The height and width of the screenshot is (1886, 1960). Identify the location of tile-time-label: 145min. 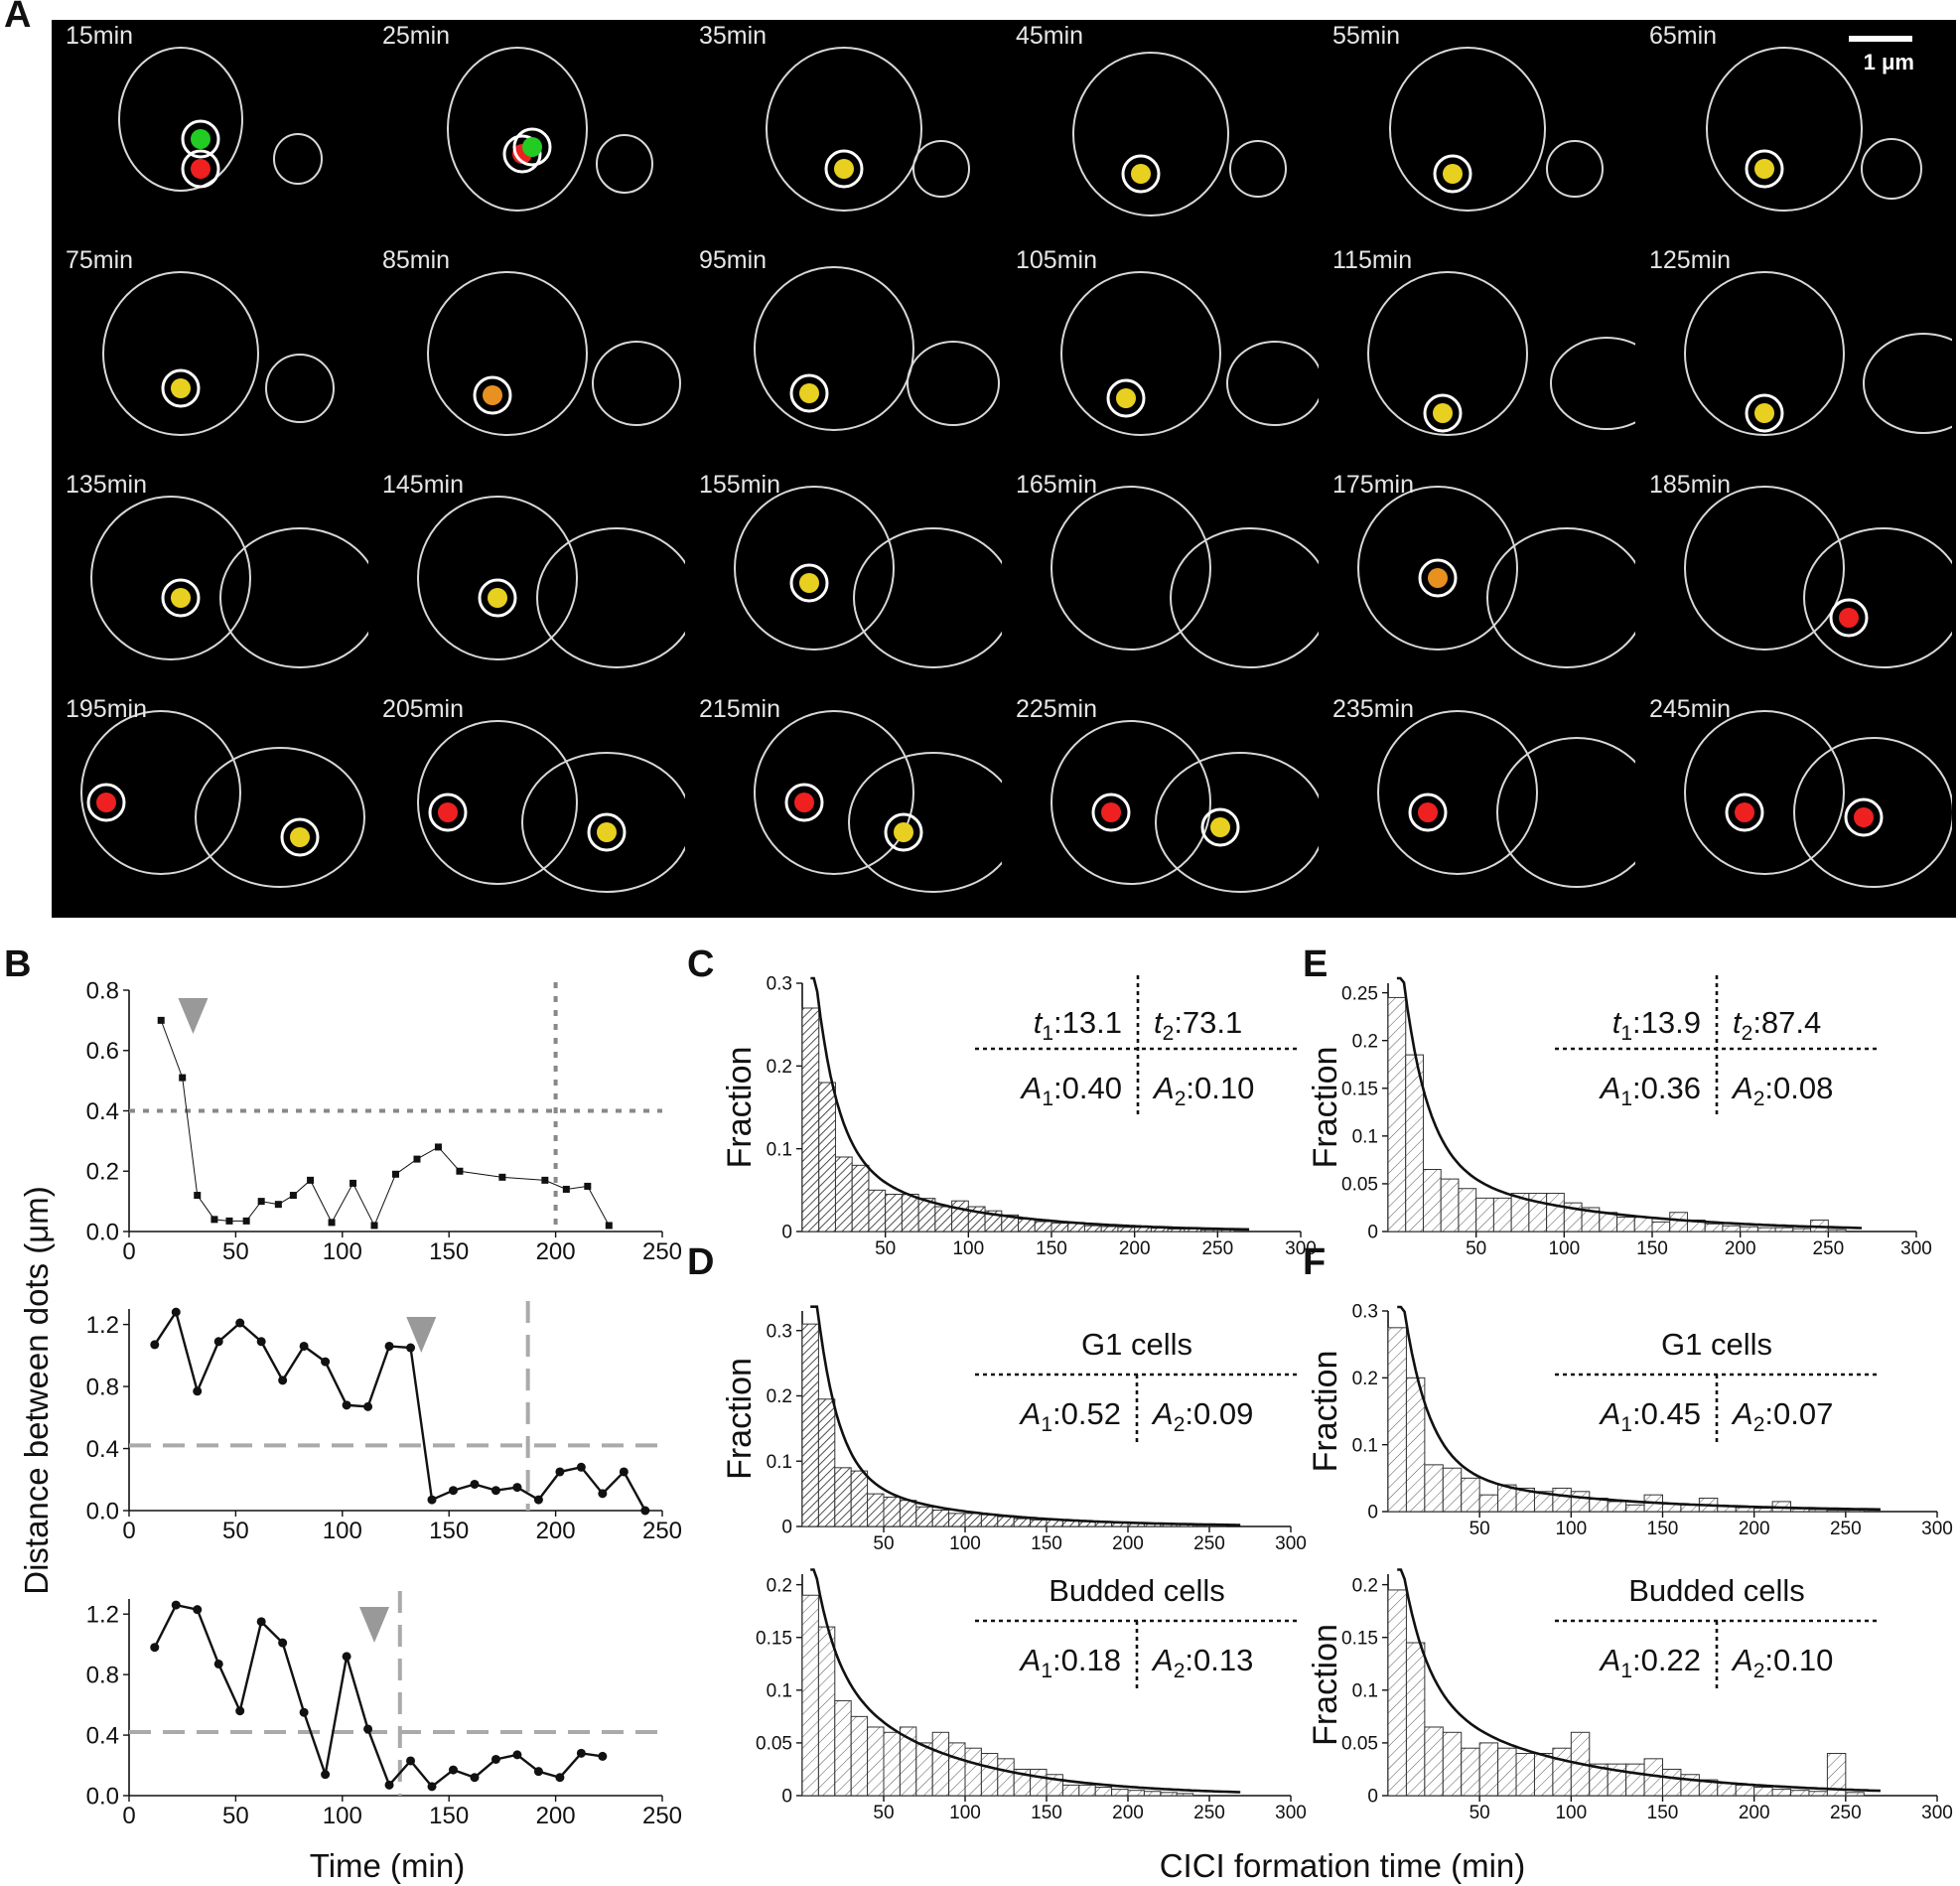
(423, 485).